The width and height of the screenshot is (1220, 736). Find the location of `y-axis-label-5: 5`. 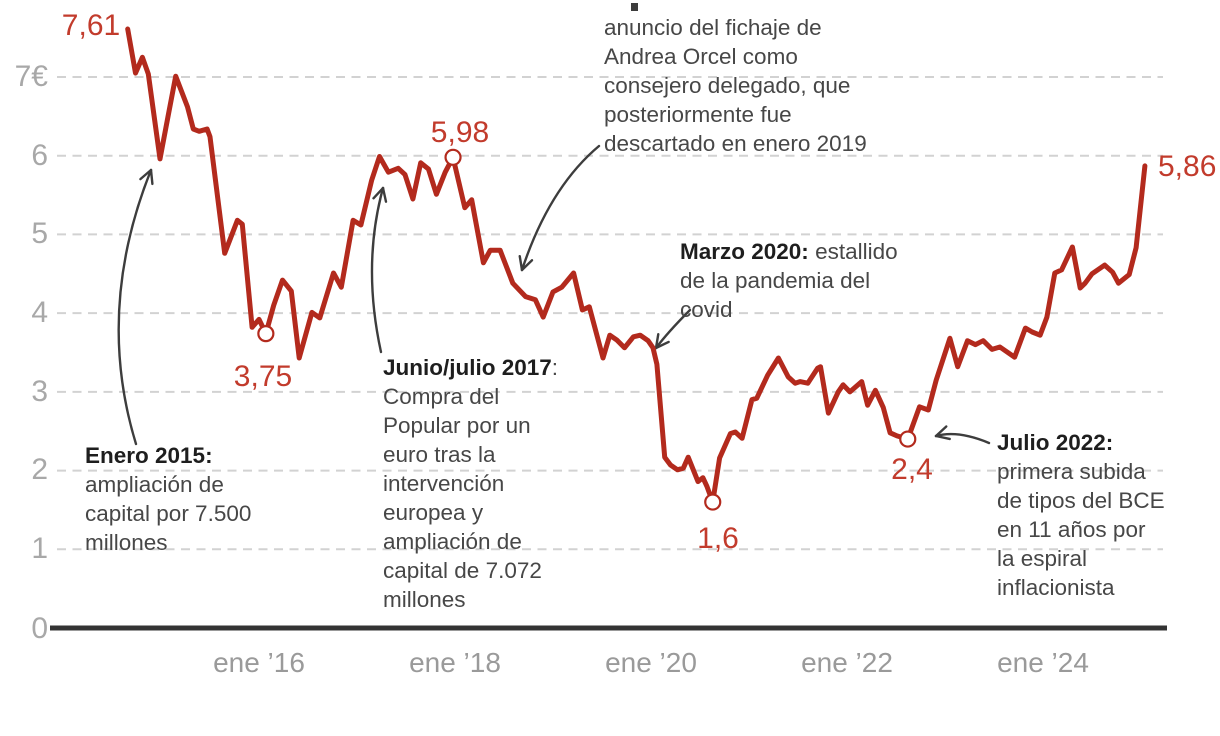

y-axis-label-5: 5 is located at coordinates (39, 233).